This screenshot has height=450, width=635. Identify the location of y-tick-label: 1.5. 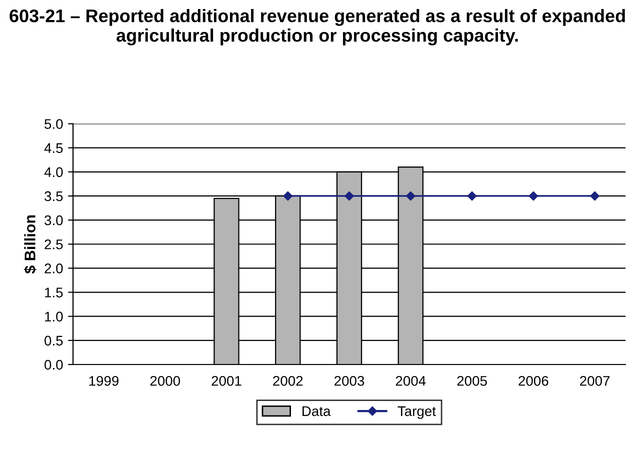
(54, 293).